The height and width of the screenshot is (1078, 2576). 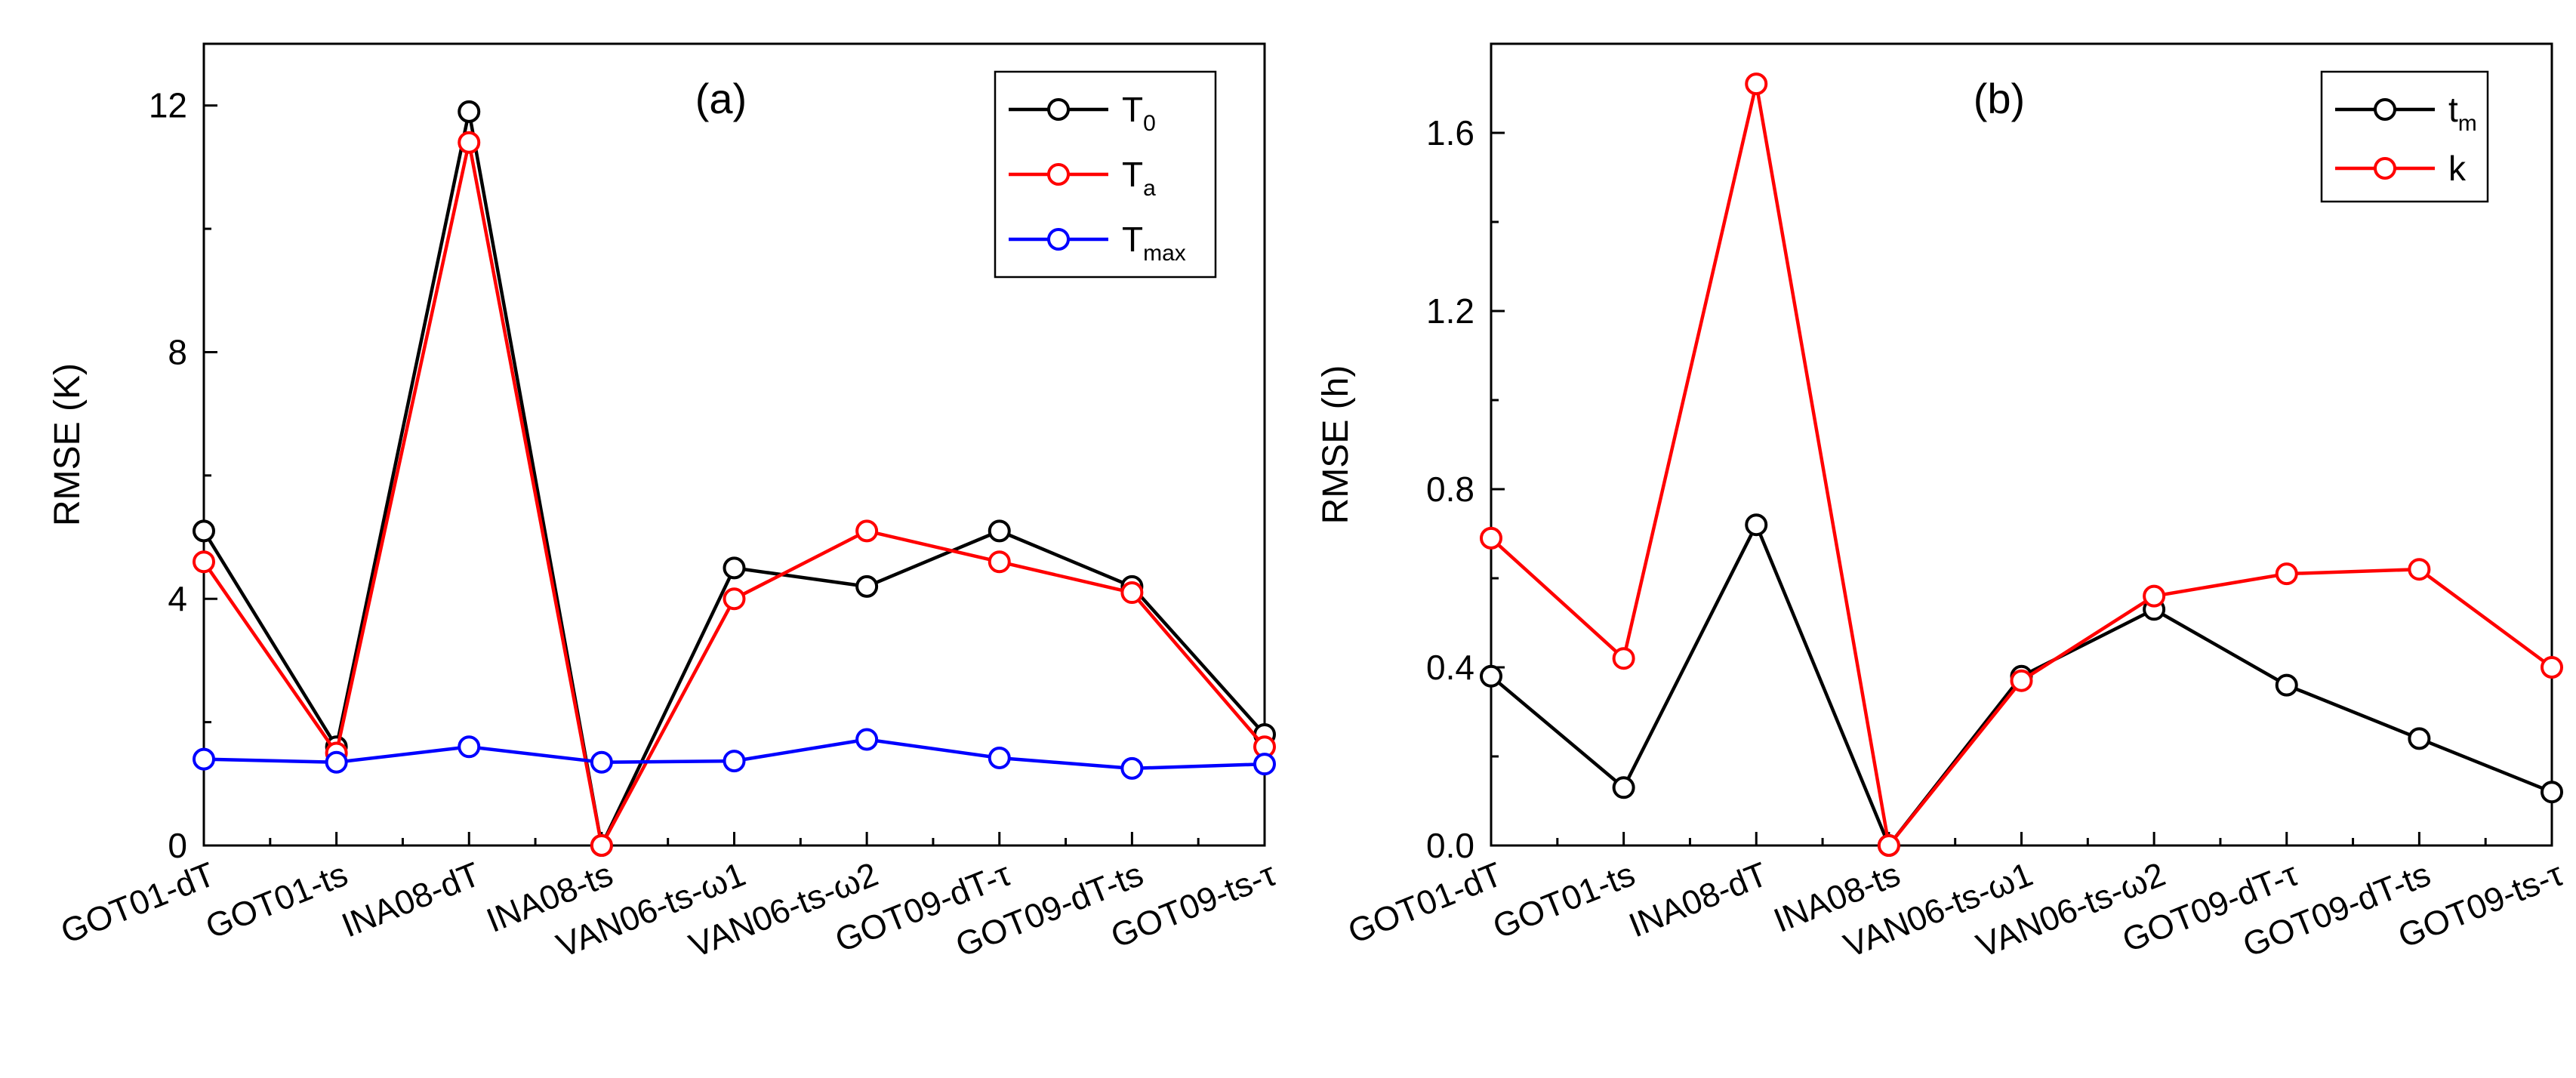 I want to click on y-tick-label: 8, so click(x=177, y=351).